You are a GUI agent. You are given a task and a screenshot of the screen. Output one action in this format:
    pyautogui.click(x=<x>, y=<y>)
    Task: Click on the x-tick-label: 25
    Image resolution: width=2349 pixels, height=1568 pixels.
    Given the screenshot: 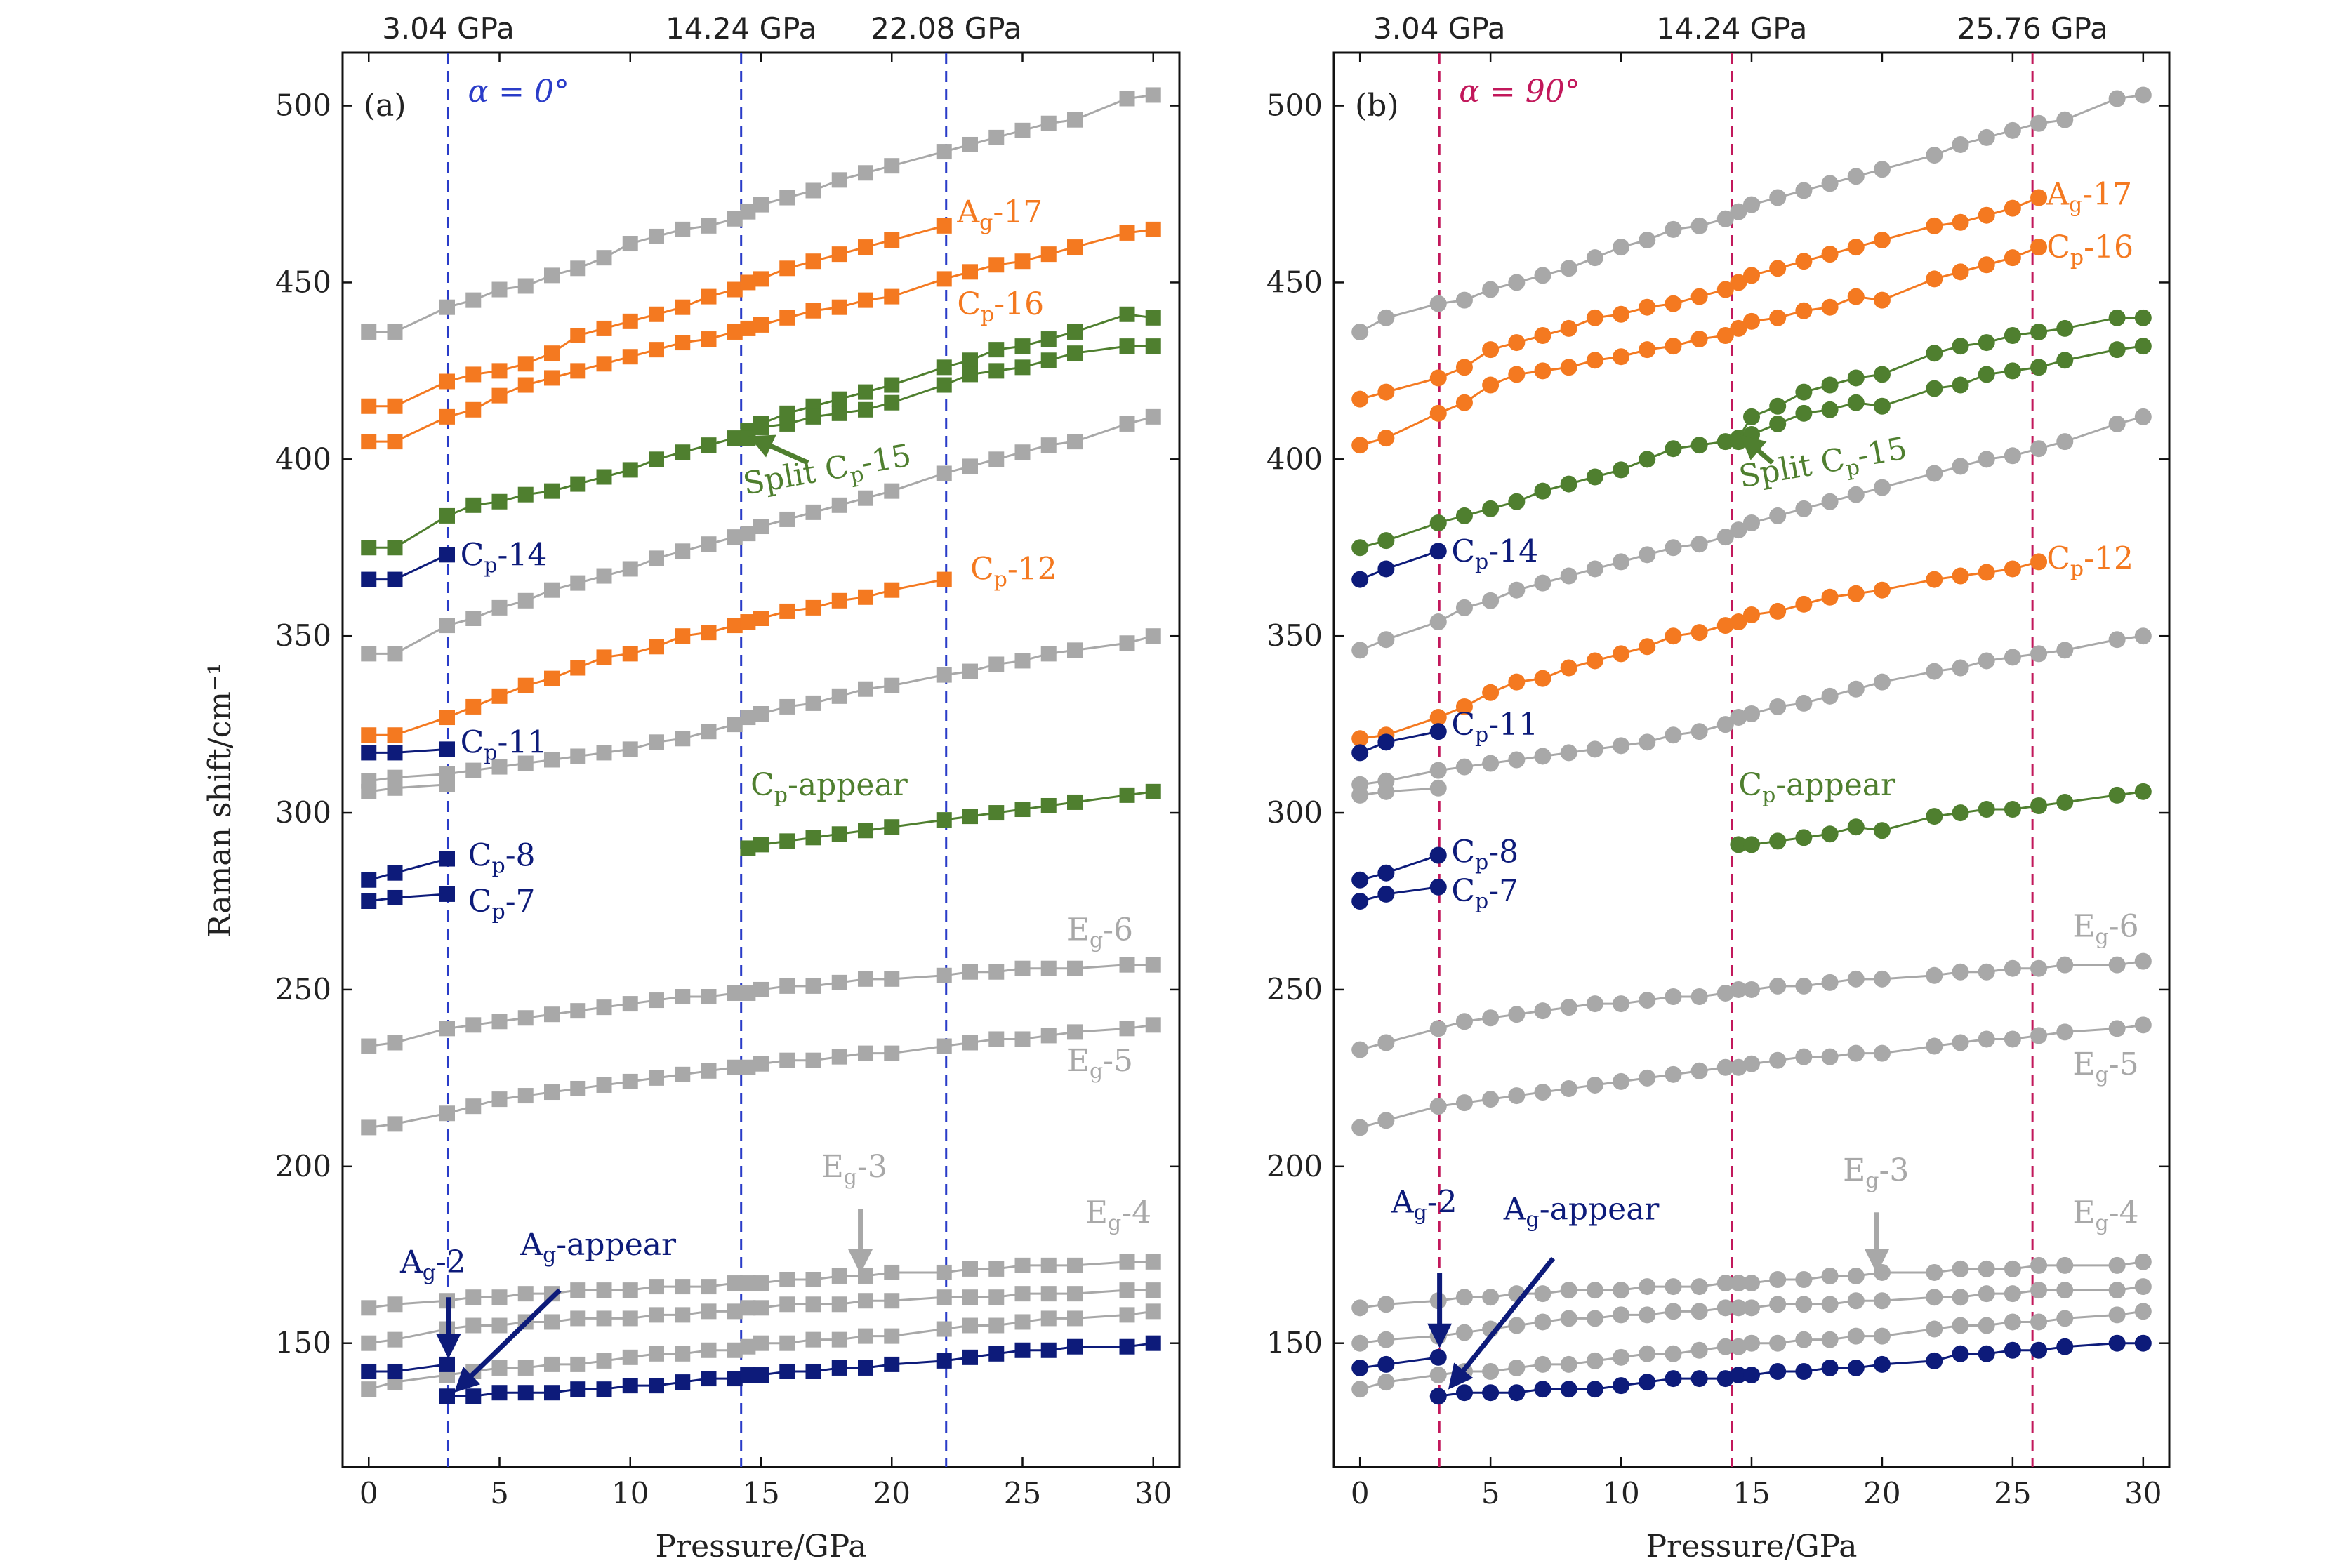 What is the action you would take?
    pyautogui.click(x=1023, y=1493)
    